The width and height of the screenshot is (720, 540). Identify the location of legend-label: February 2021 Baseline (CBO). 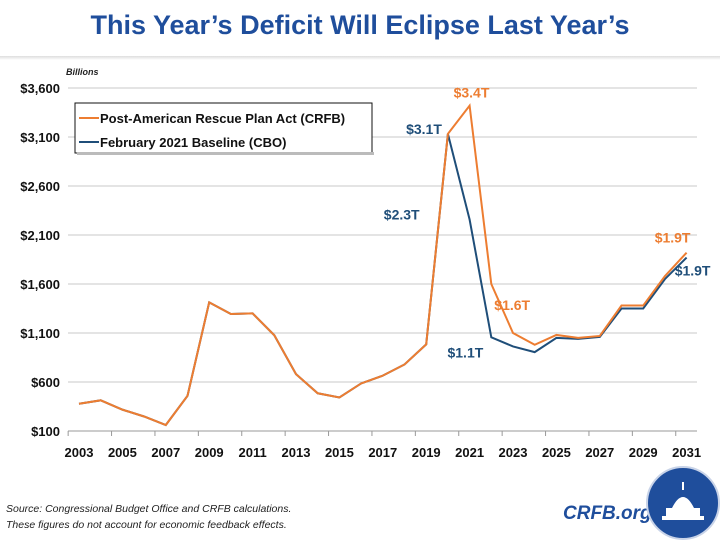
(193, 142).